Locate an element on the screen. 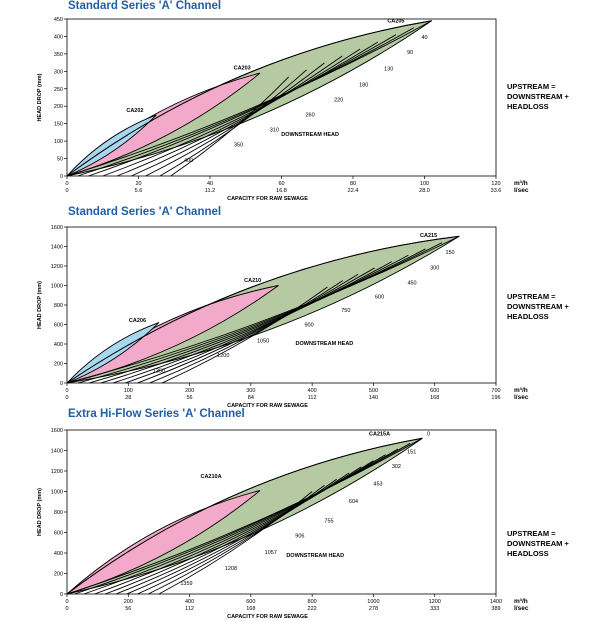 This screenshot has width=600, height=621. downstream-head-annotation: DOWNSTREAM HEAD is located at coordinates (310, 135).